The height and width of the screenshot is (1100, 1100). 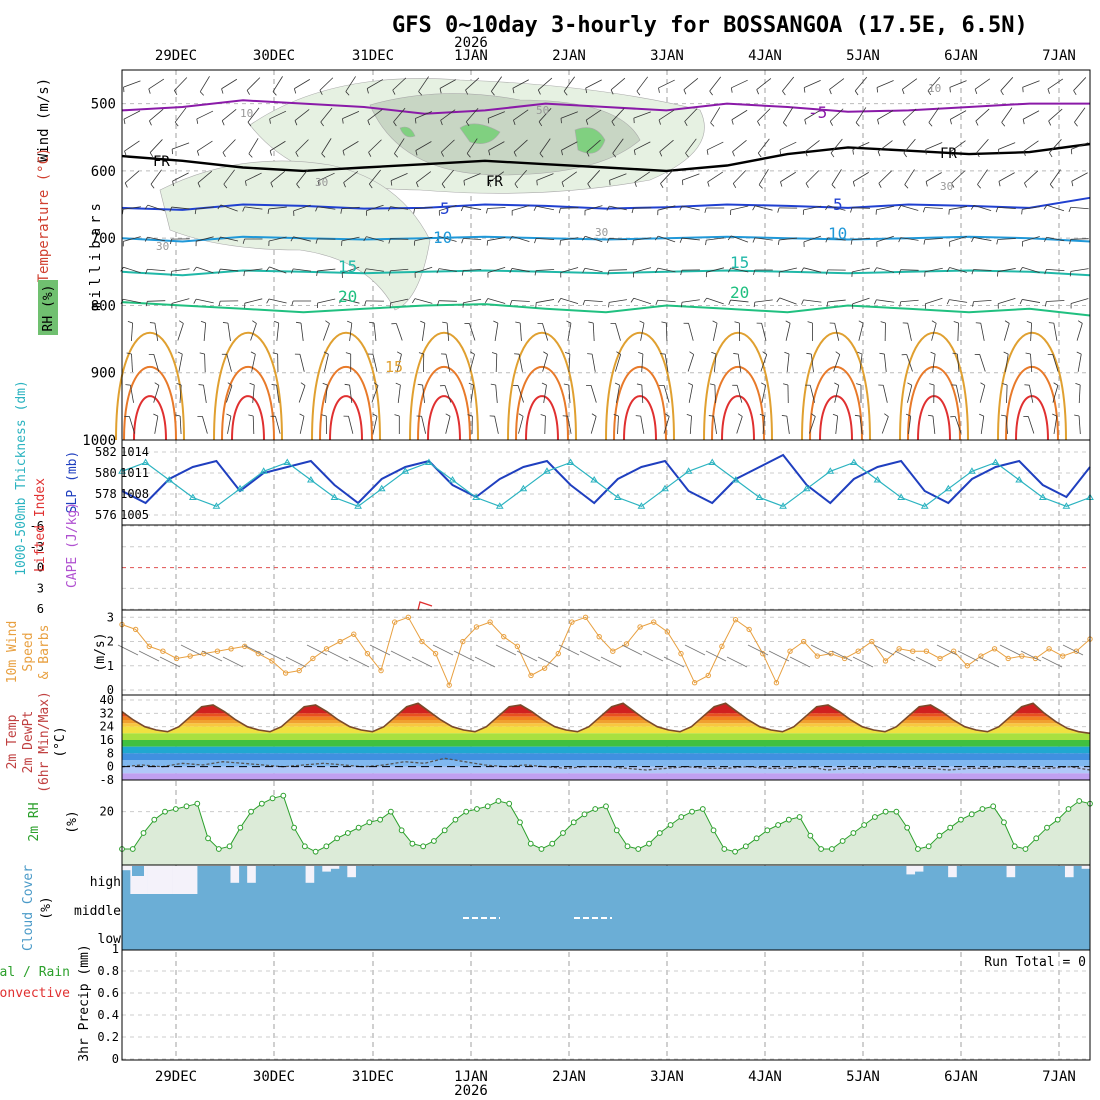 I want to click on temp-color-band, so click(x=606, y=743).